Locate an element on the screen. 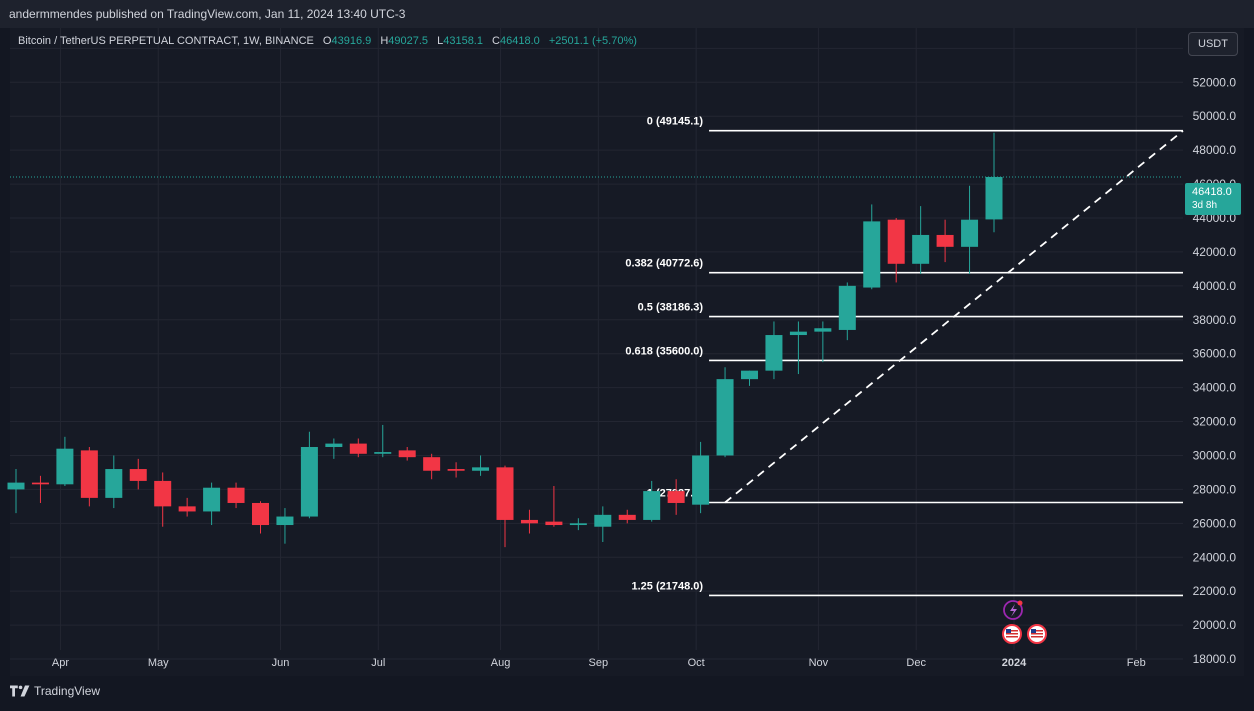  time-tick-label: 2024 is located at coordinates (1014, 663).